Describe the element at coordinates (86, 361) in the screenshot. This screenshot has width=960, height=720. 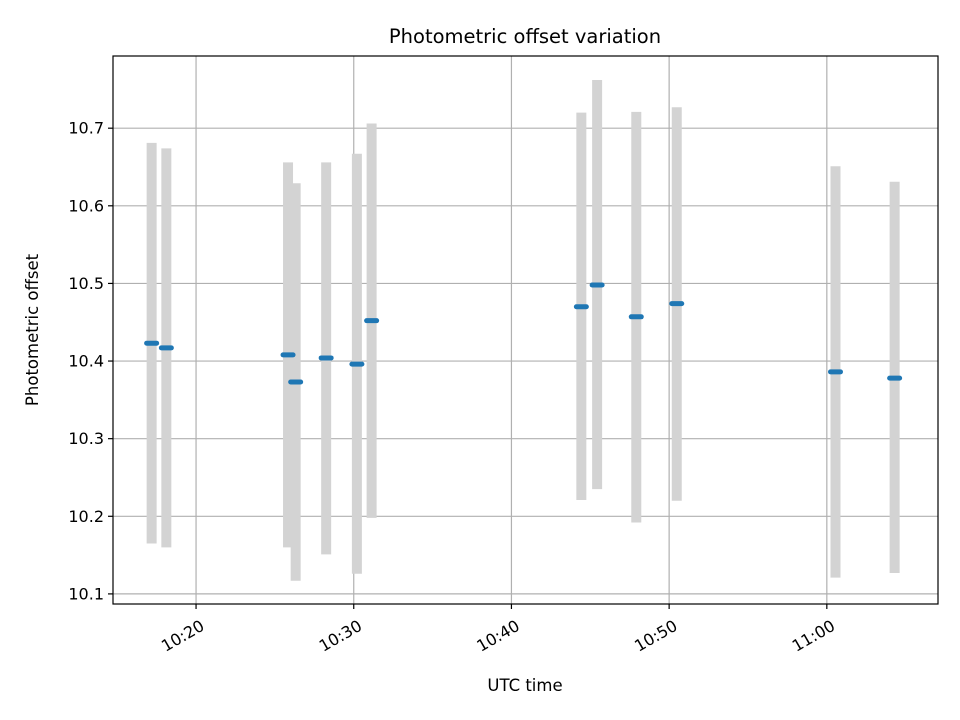
I see `y-tick-label: 10.4` at that location.